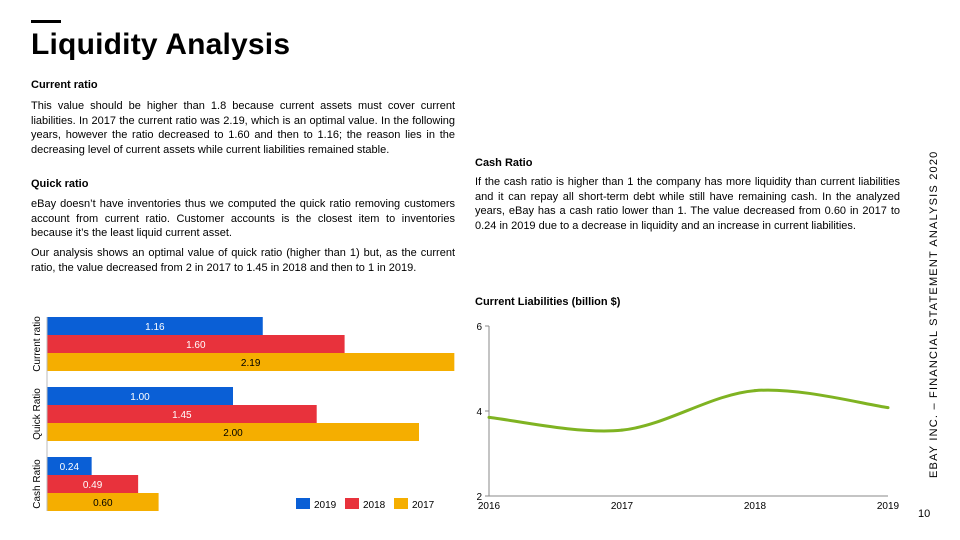 This screenshot has height=540, width=960. Describe the element at coordinates (548, 302) in the screenshot. I see `liabilities-chart-title: Current Liabilities (billion $)` at that location.